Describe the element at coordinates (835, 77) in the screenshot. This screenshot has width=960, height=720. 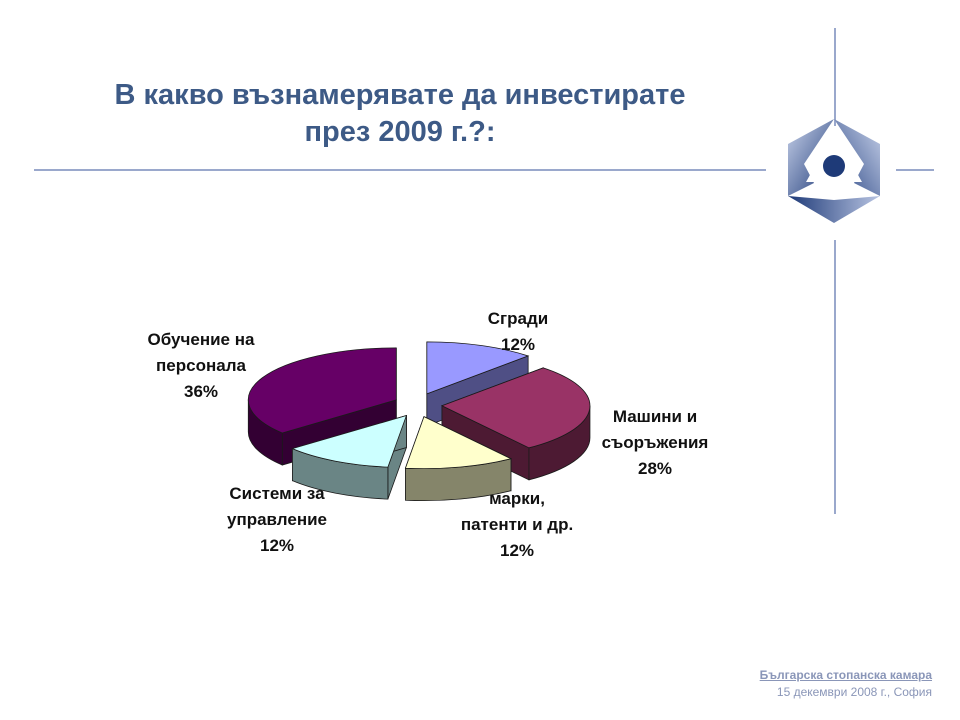
I see `vertical-rule-top` at that location.